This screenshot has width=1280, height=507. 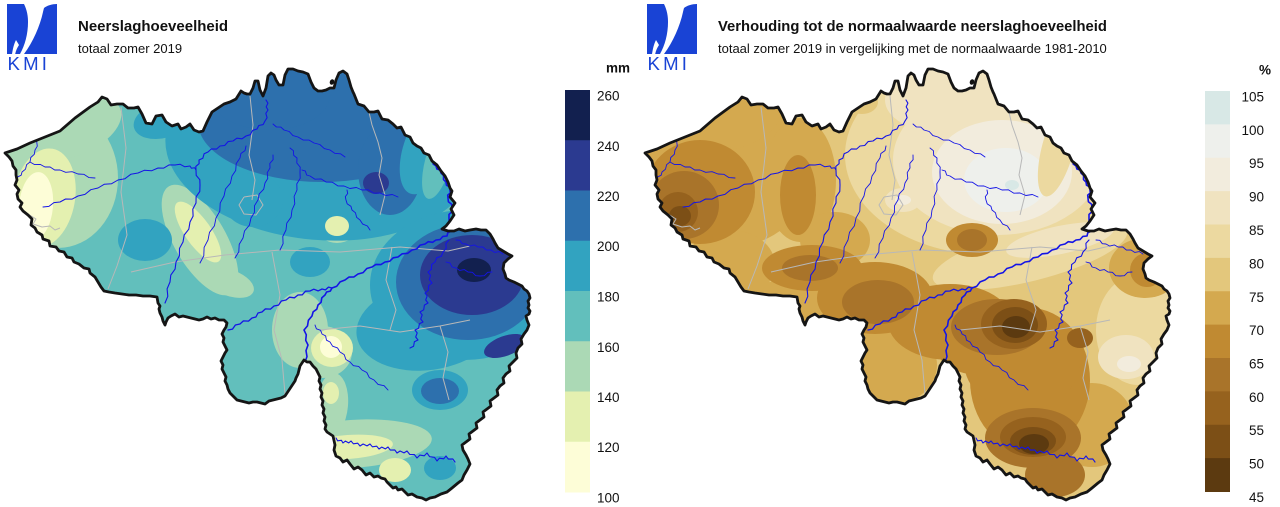 I want to click on svg-text: 260, so click(x=608, y=96).